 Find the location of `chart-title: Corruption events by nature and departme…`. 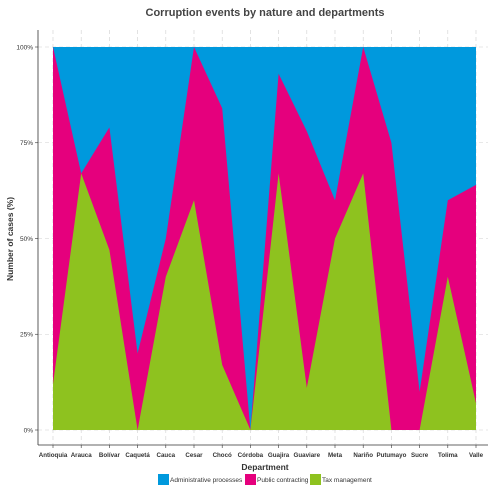

chart-title: Corruption events by nature and departme… is located at coordinates (265, 13).